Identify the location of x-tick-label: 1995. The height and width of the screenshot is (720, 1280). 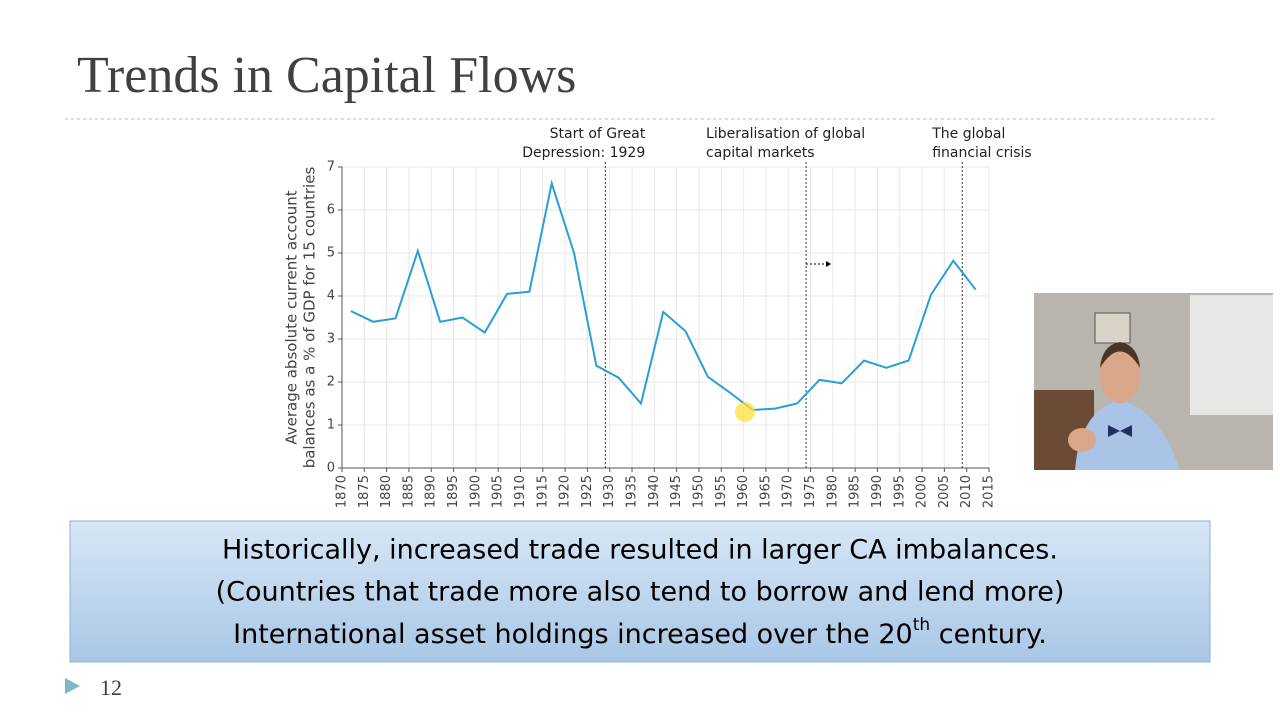
(899, 491).